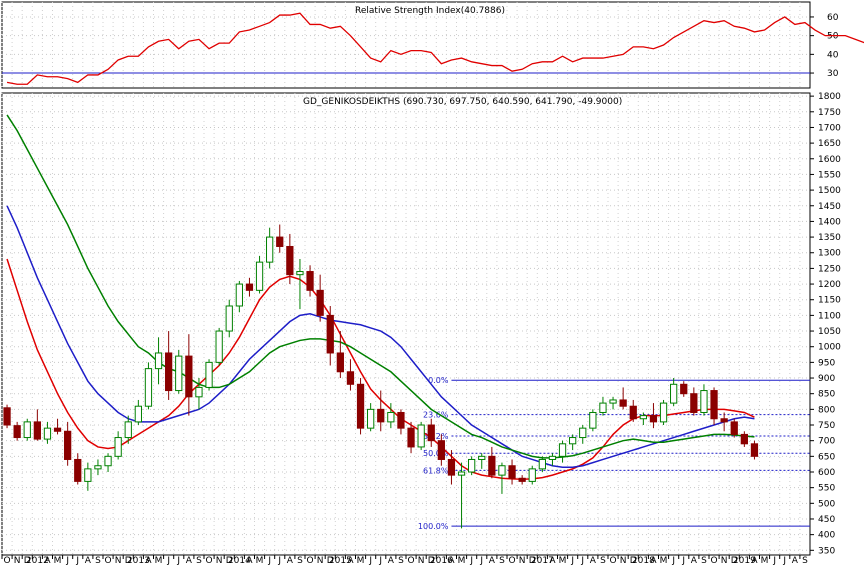 Image resolution: width=864 pixels, height=566 pixels. Describe the element at coordinates (826, 504) in the screenshot. I see `price-y-tick-label: 500` at that location.